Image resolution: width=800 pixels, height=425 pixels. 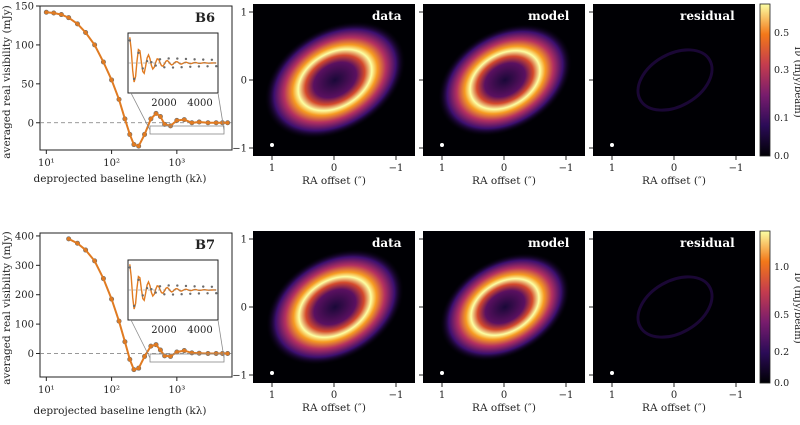 What do you see at coordinates (244, 240) in the screenshot?
I see `img-ytick-label: 1` at bounding box center [244, 240].